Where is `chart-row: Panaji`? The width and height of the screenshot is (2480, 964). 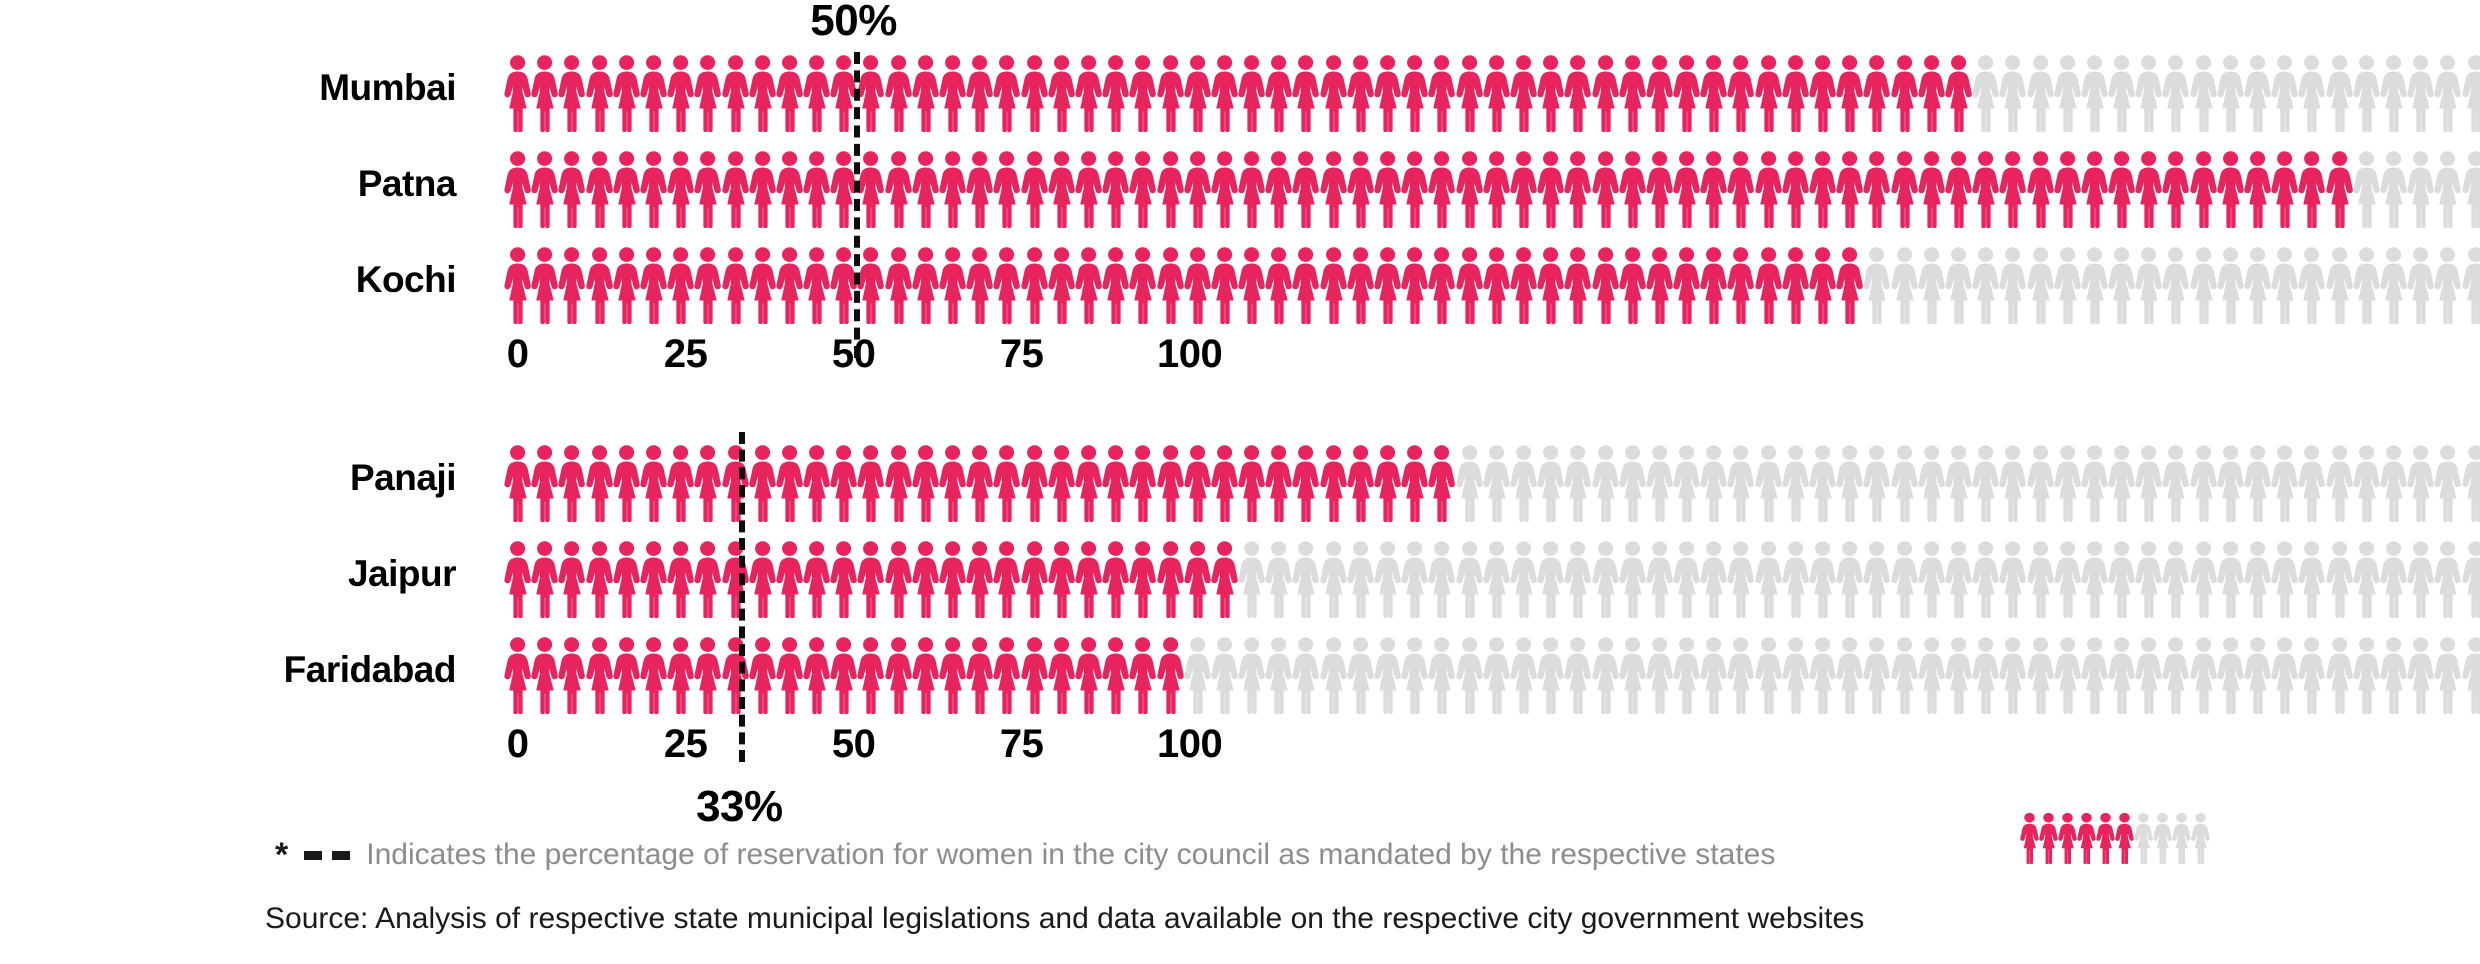 chart-row: Panaji is located at coordinates (1240, 478).